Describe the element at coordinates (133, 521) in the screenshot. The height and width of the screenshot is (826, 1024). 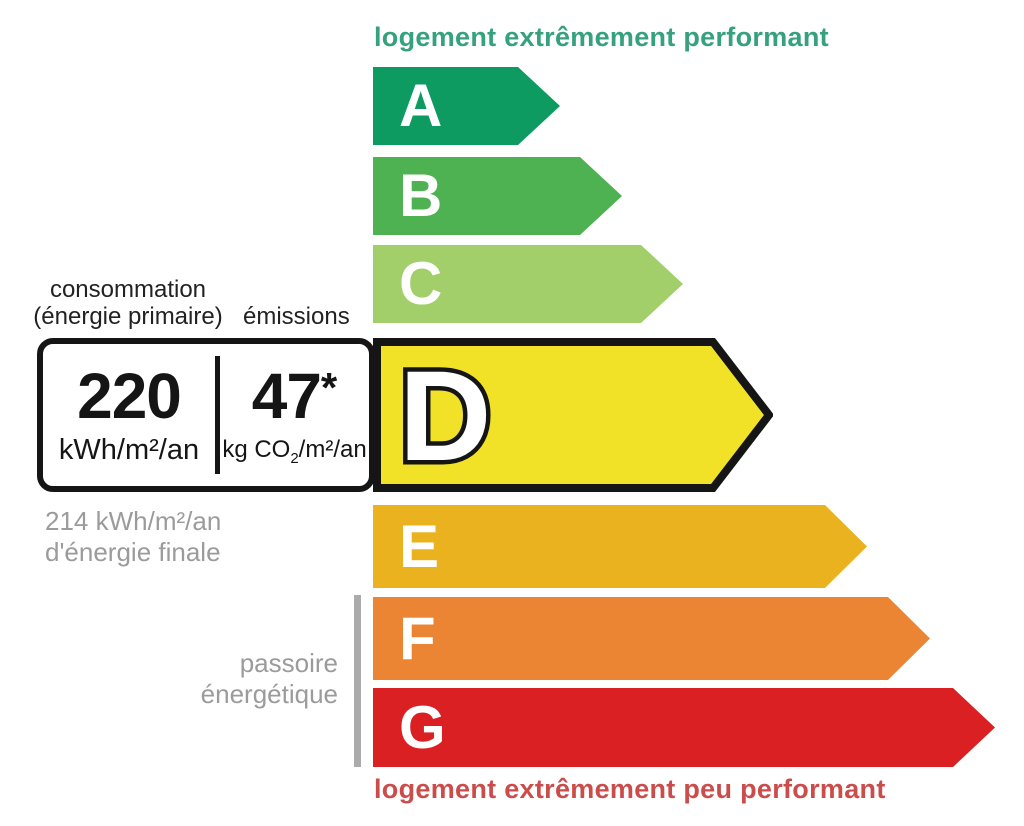
I see `final-energy-line1: 214 kWh/m²/an` at that location.